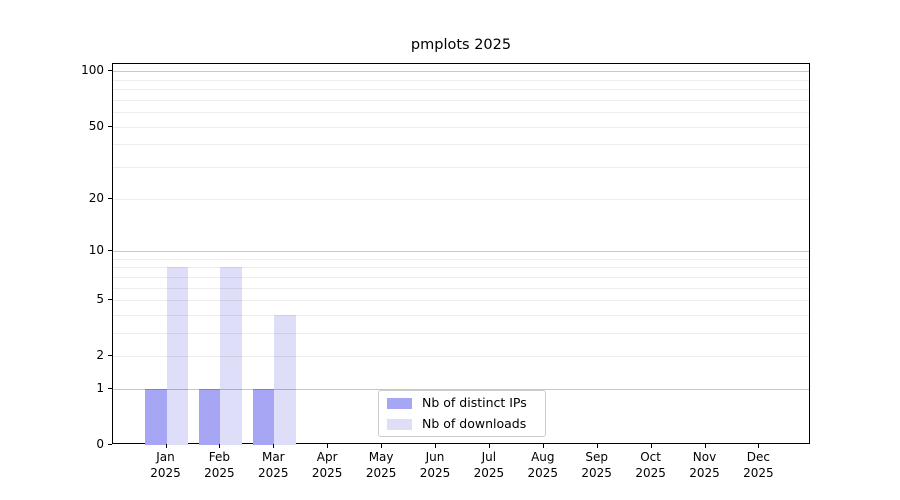 The width and height of the screenshot is (900, 500). I want to click on y-tick-label: 2, so click(100, 355).